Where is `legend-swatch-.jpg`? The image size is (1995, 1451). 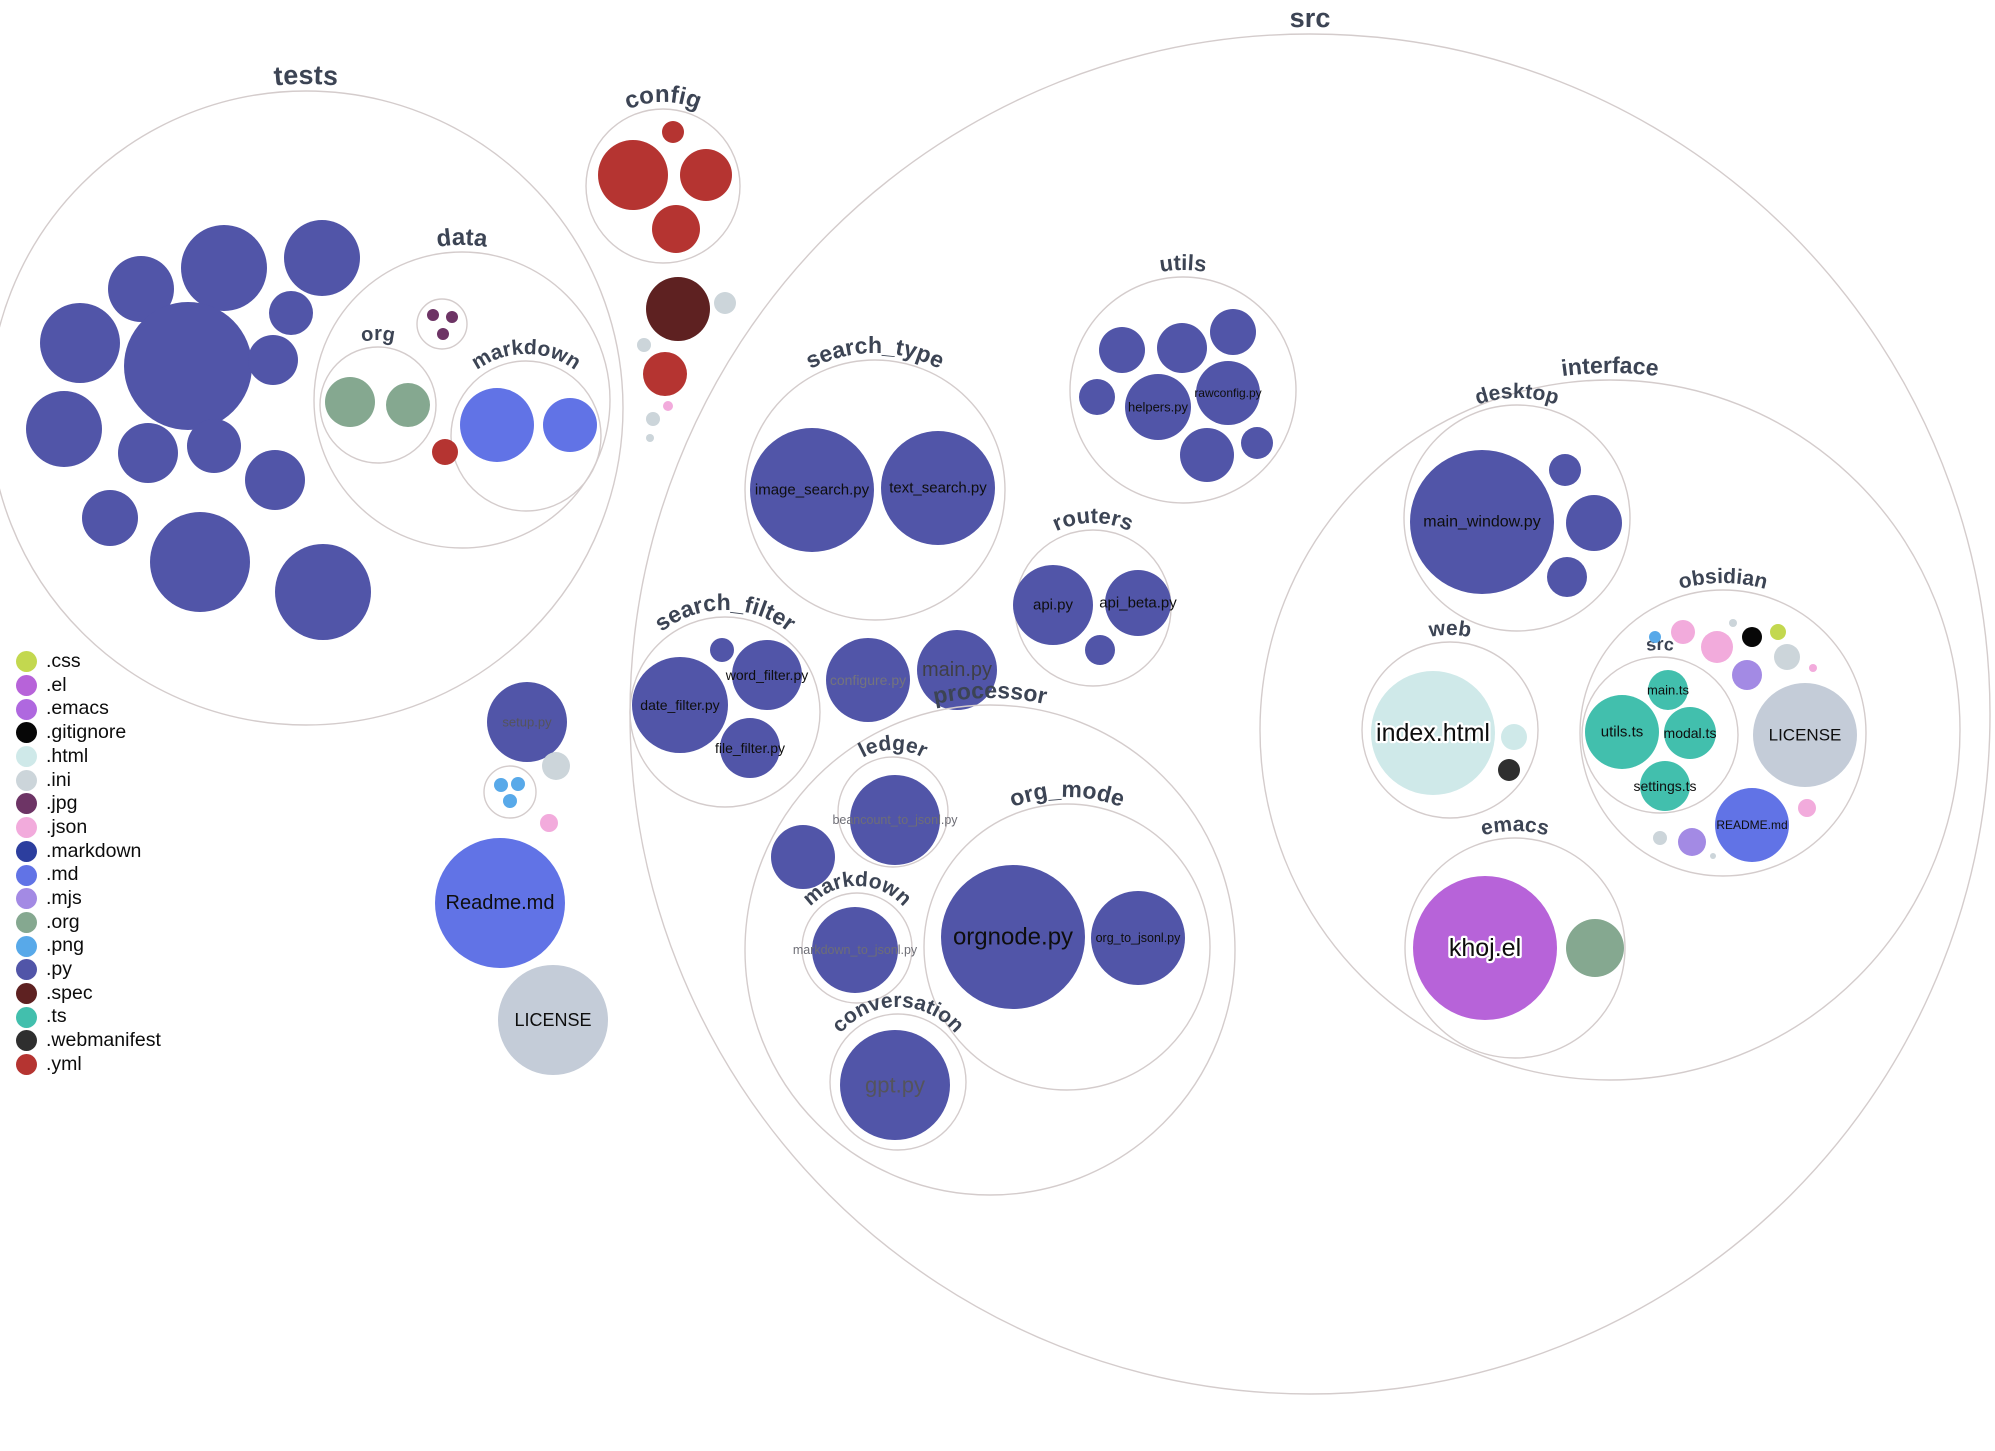 legend-swatch-.jpg is located at coordinates (26, 804).